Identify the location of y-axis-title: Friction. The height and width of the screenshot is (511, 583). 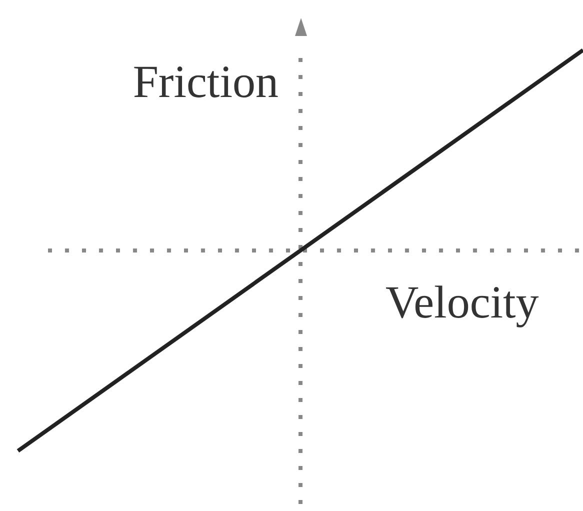
(205, 82).